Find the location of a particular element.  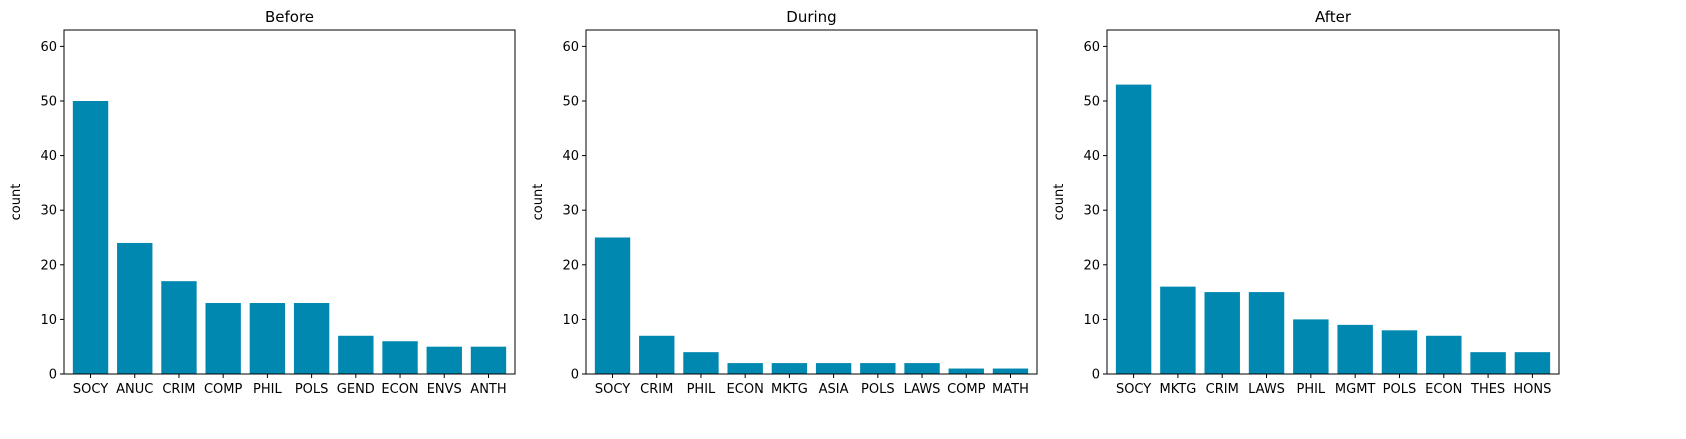

chart-title: Before is located at coordinates (289, 17).